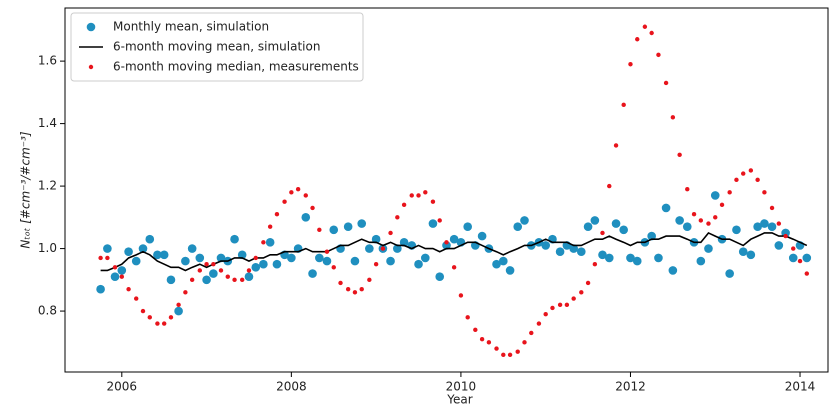 The width and height of the screenshot is (835, 408). I want to click on y-tick-label: 0.8, so click(47, 311).